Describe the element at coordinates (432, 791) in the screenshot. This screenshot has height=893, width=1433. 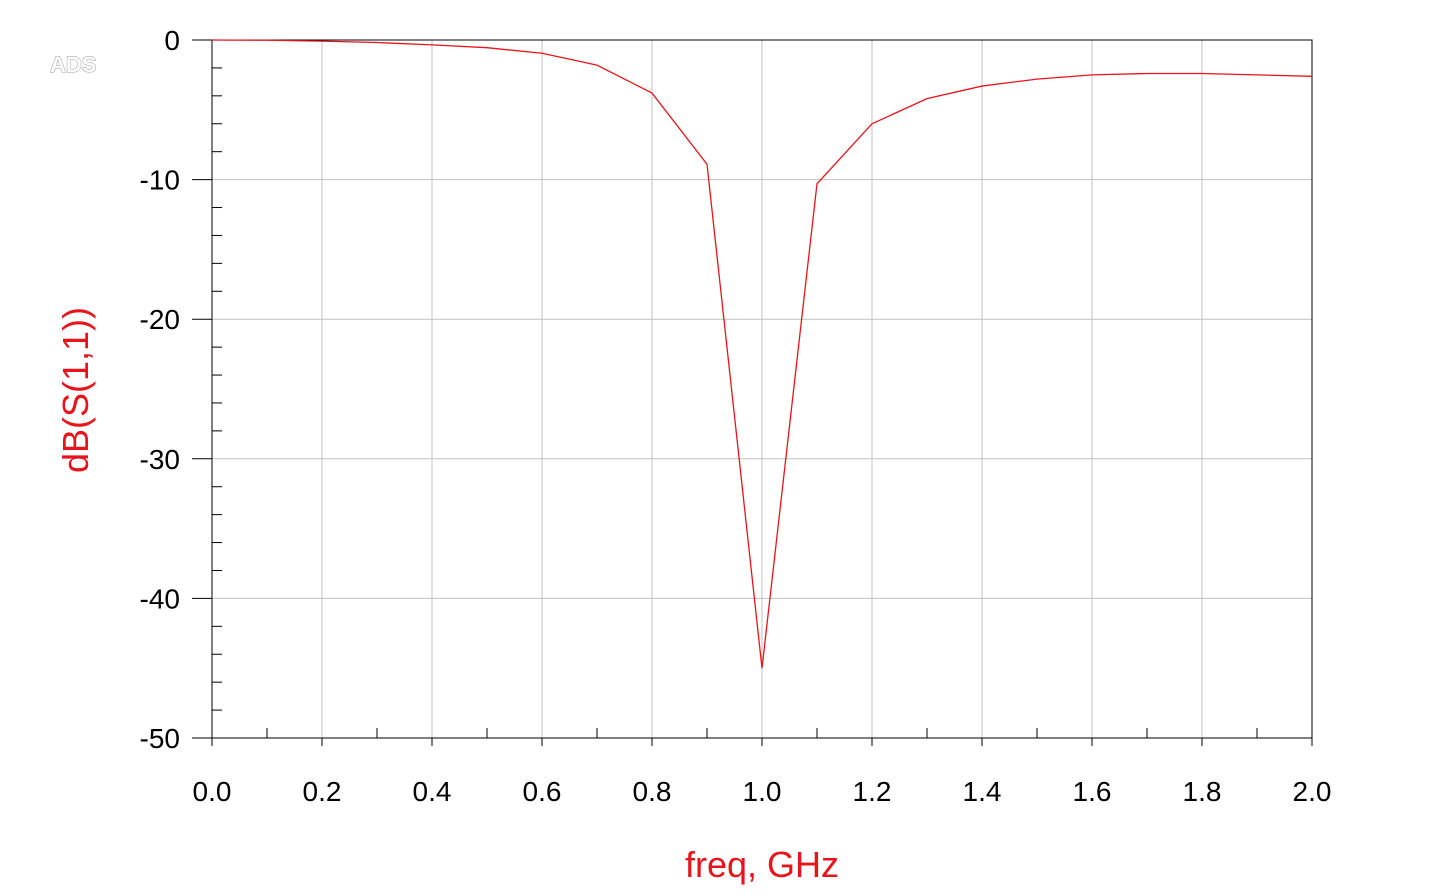
I see `x-tick-label: 0.4` at that location.